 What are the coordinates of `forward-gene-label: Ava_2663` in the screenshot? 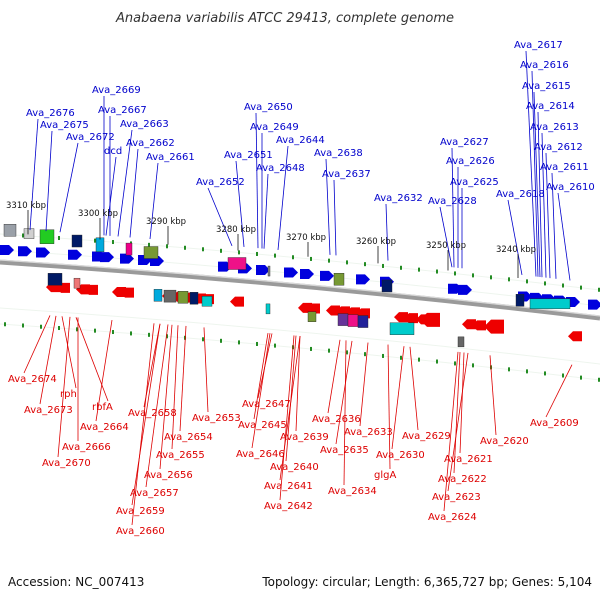 It's located at (144, 124).